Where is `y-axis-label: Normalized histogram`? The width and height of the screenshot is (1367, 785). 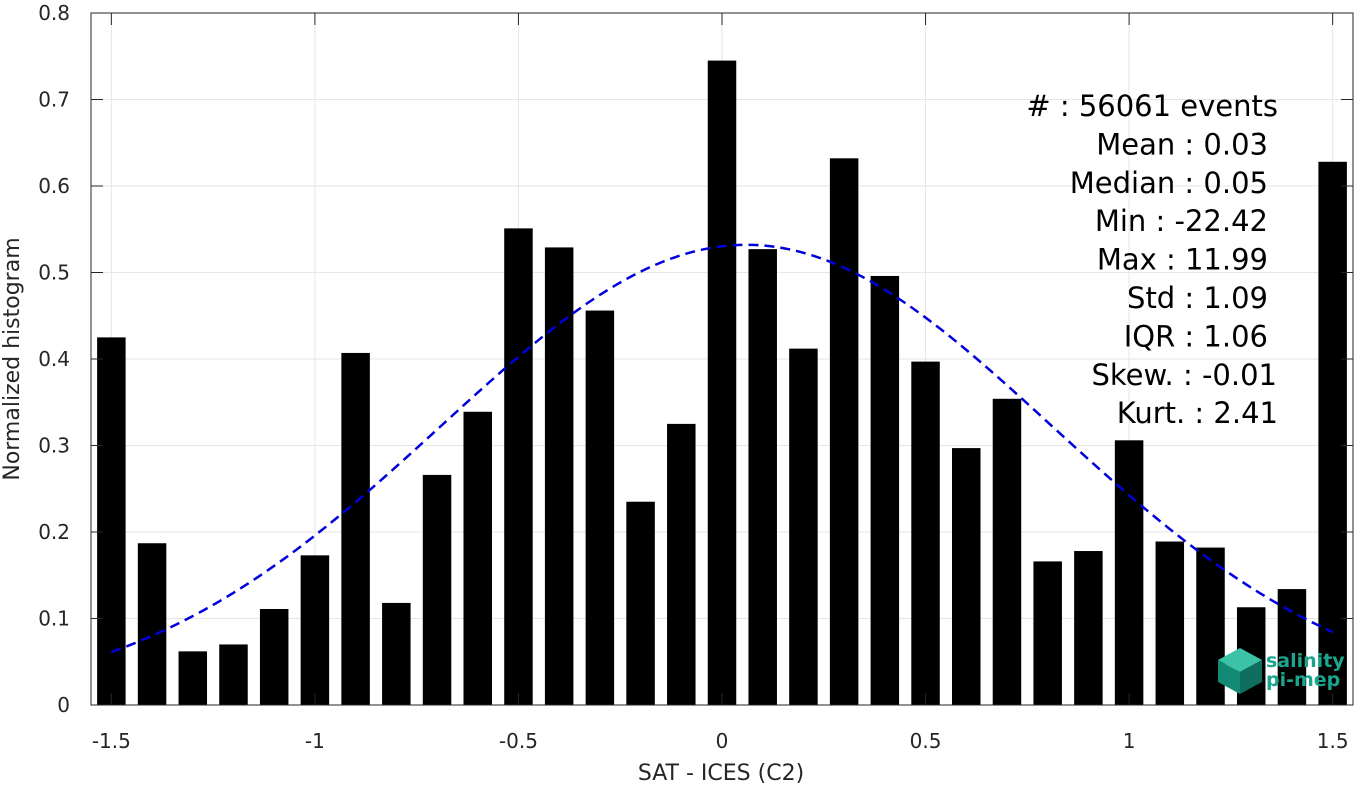 y-axis-label: Normalized histogram is located at coordinates (12, 358).